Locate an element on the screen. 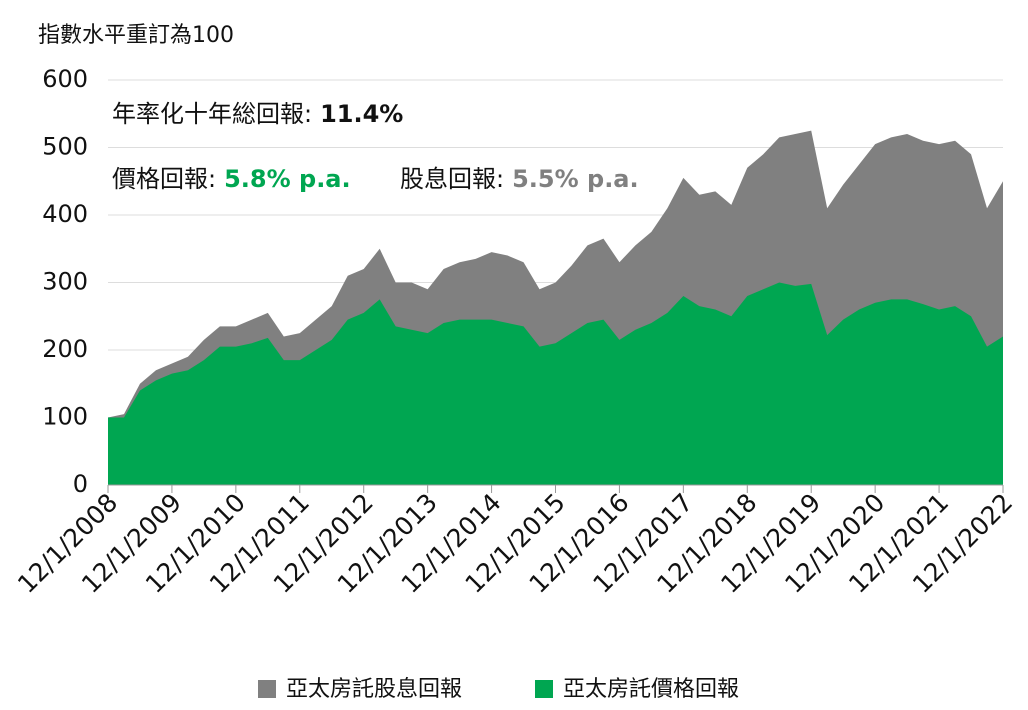 This screenshot has height=710, width=1028. annotation-value: 5.8% p.a. is located at coordinates (287, 179).